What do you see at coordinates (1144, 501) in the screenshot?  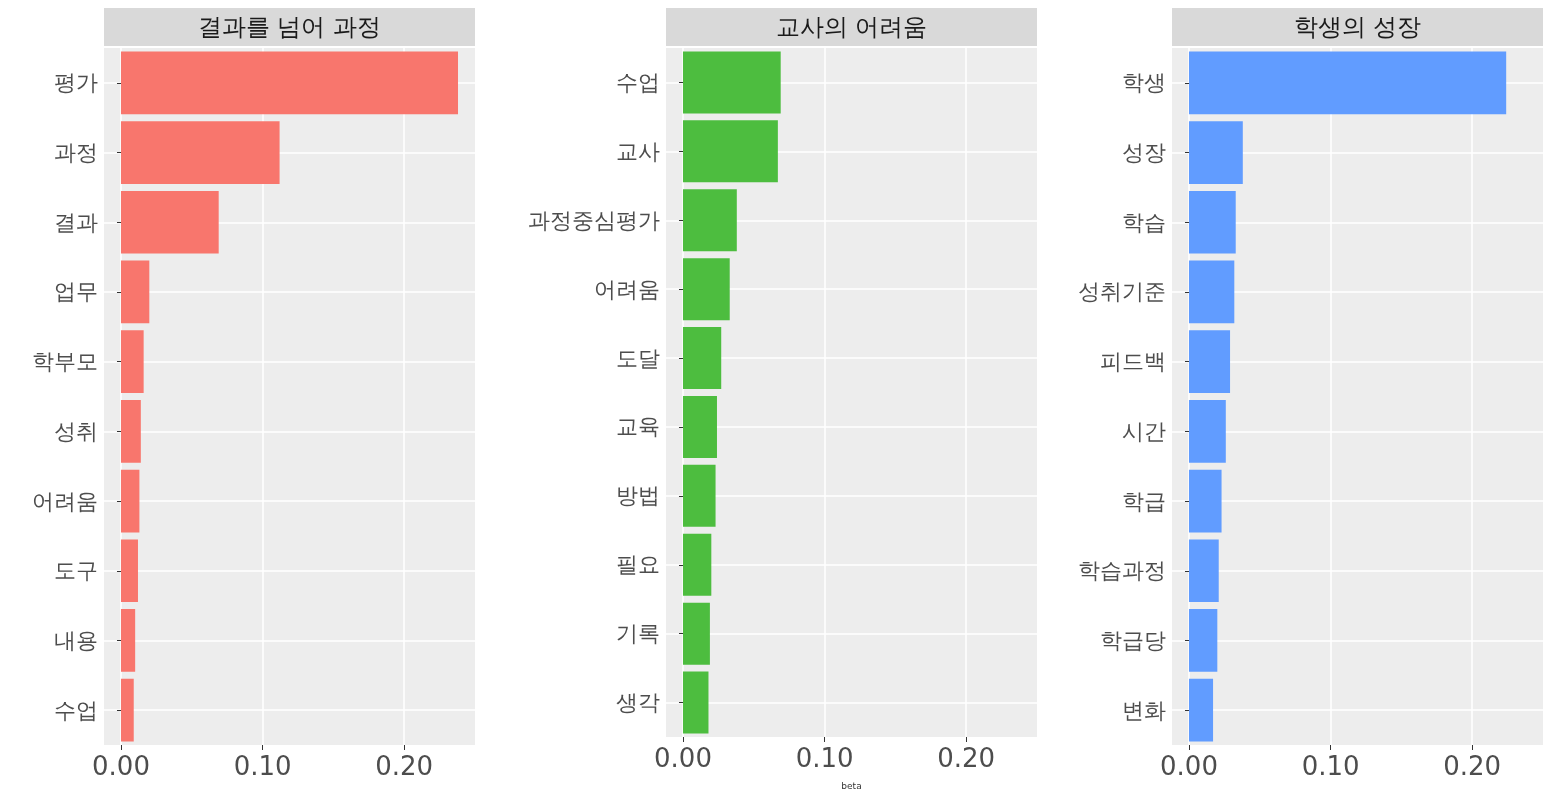 I see `y-tick-label: 학급` at bounding box center [1144, 501].